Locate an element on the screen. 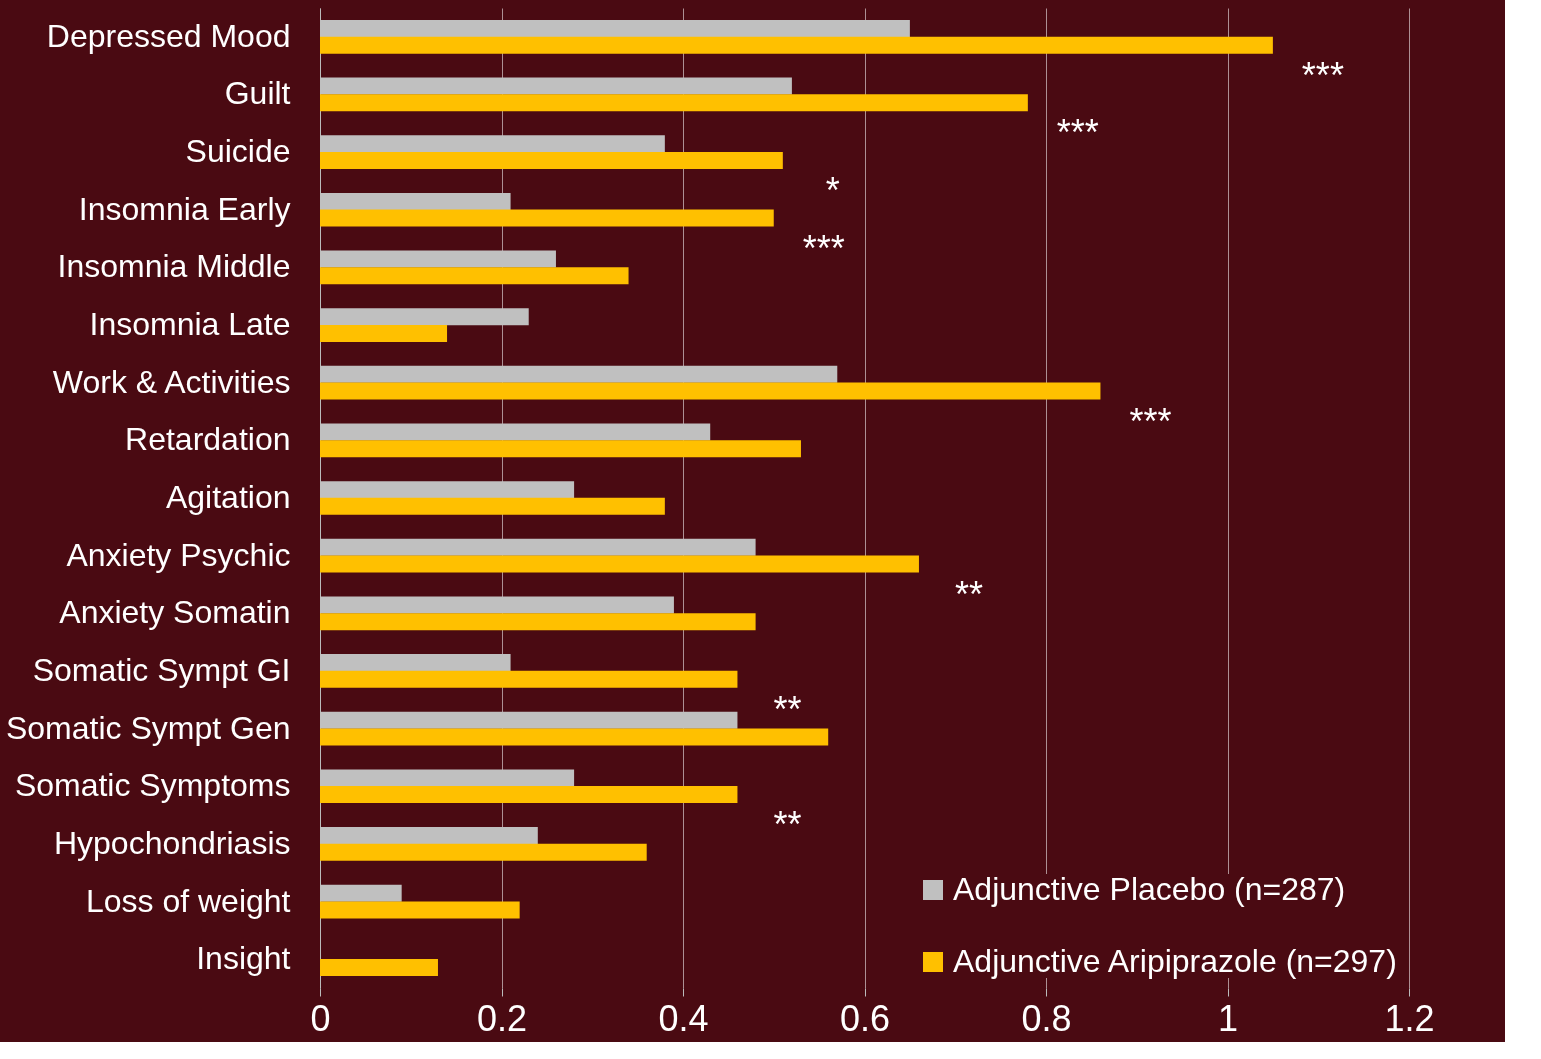 This screenshot has width=1541, height=1059. y-tick-label: Somatic Symptoms is located at coordinates (152, 785).